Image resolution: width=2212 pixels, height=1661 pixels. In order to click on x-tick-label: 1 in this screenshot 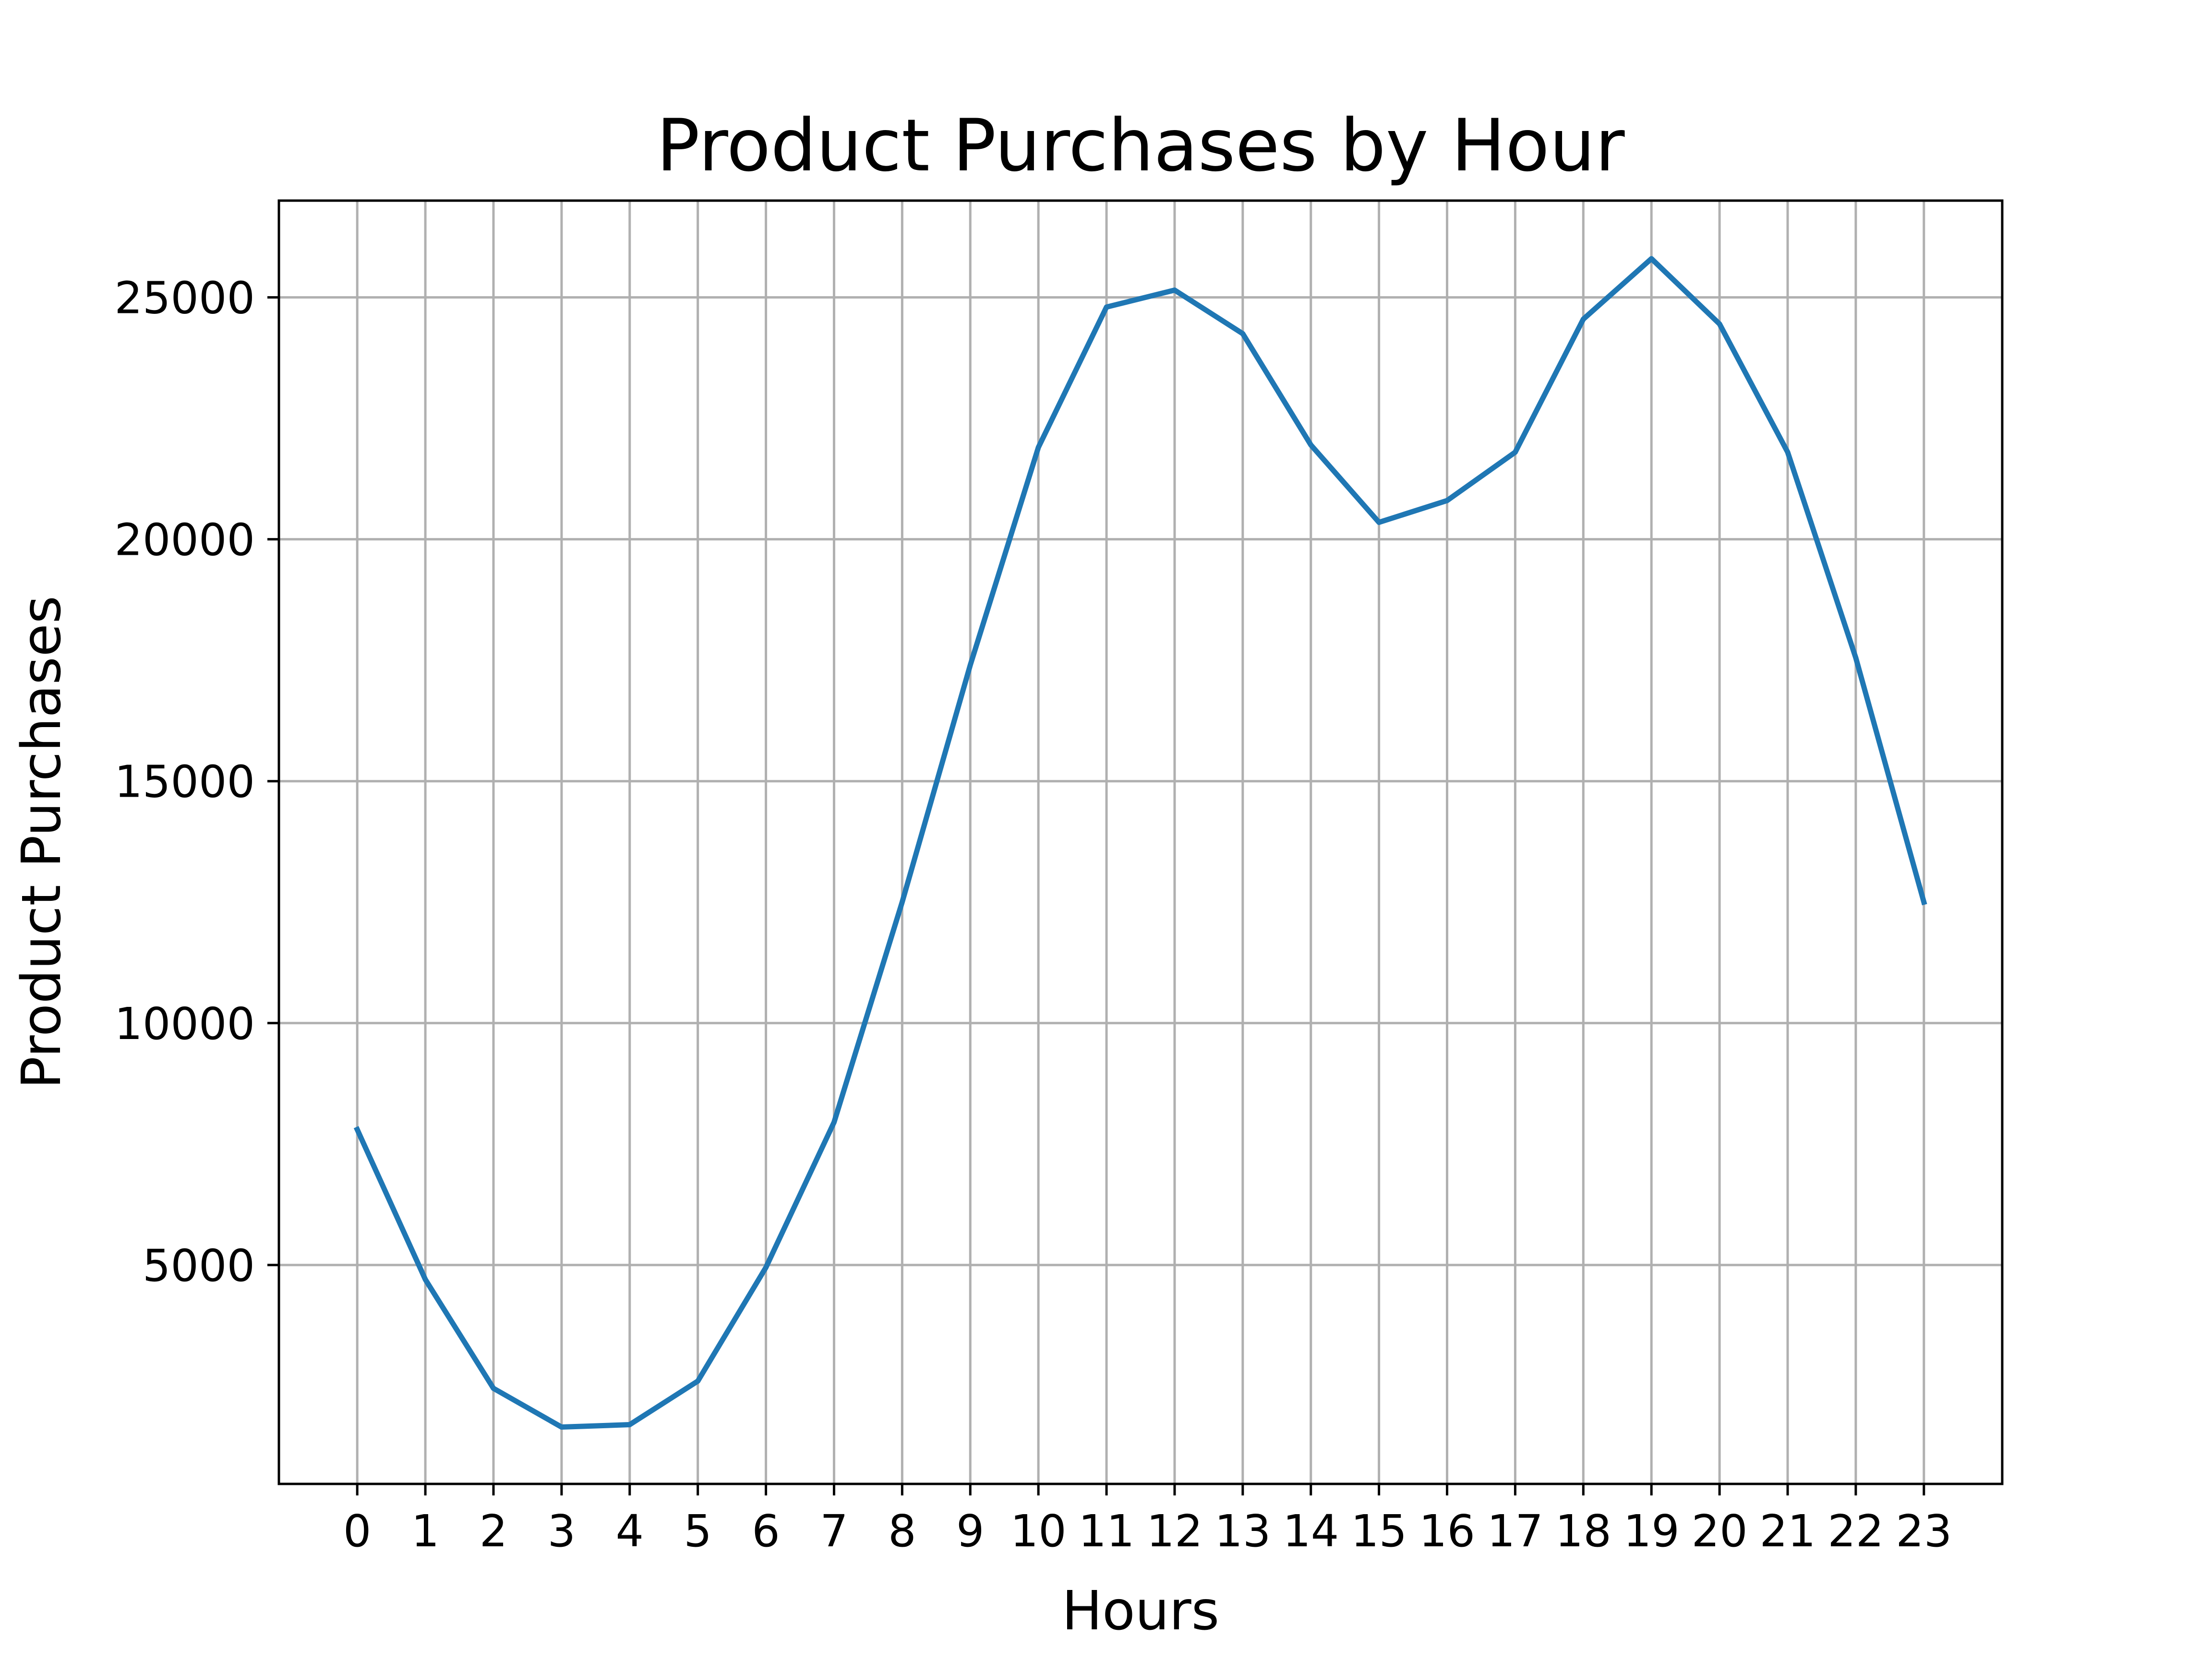, I will do `click(425, 1531)`.